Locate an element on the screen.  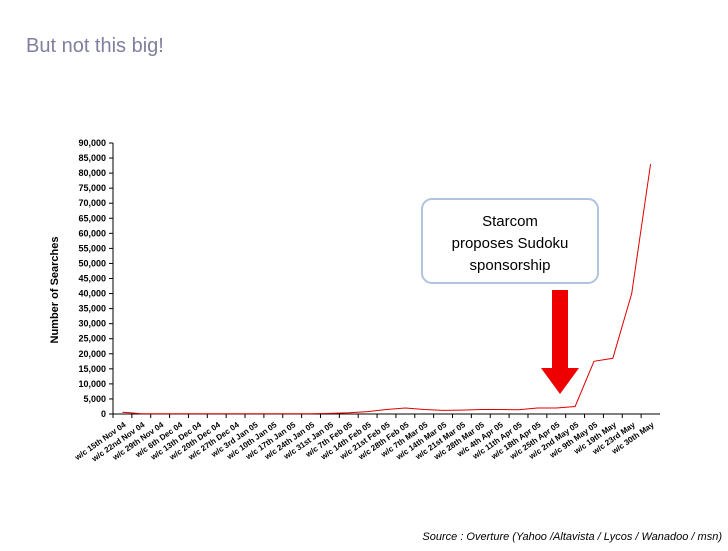
annotation-box is located at coordinates (510, 241).